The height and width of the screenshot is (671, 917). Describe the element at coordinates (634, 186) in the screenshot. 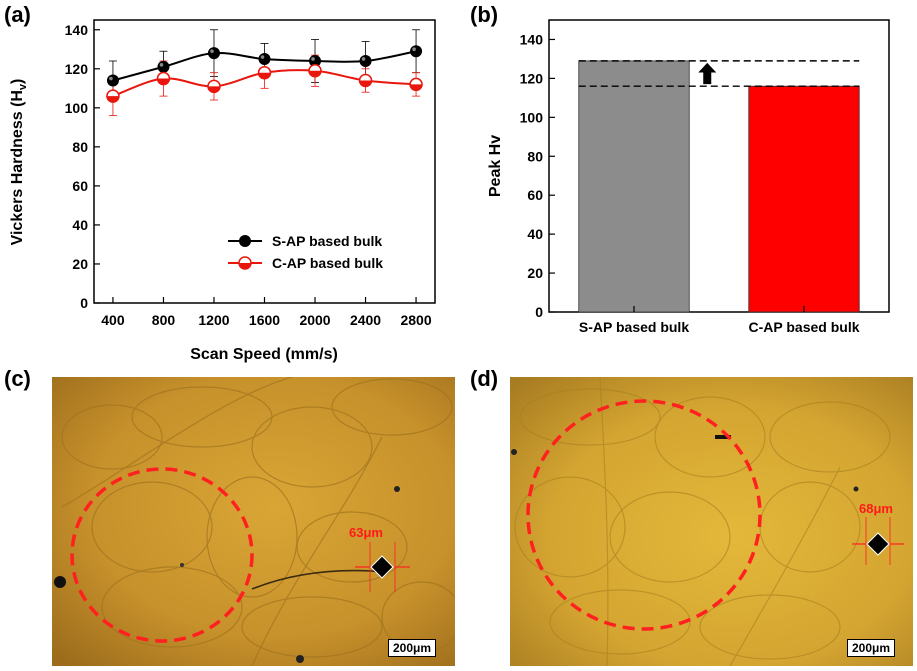

I see `bar-s-ap` at that location.